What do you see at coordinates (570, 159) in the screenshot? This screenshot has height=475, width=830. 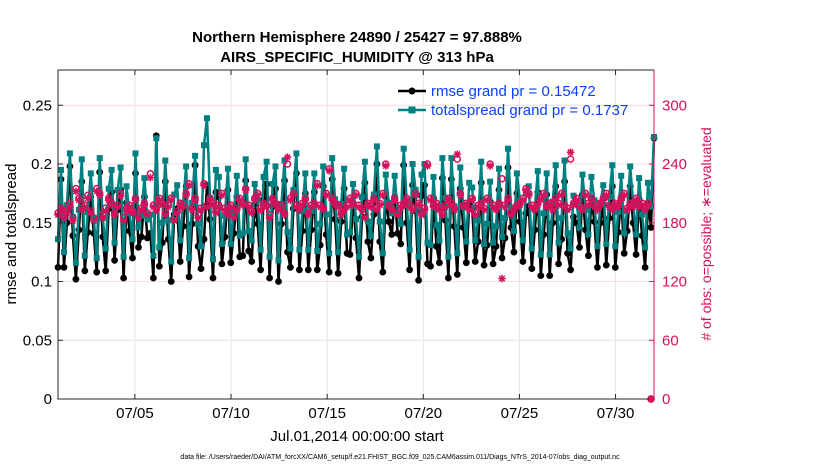 I see `obs-possible-point` at bounding box center [570, 159].